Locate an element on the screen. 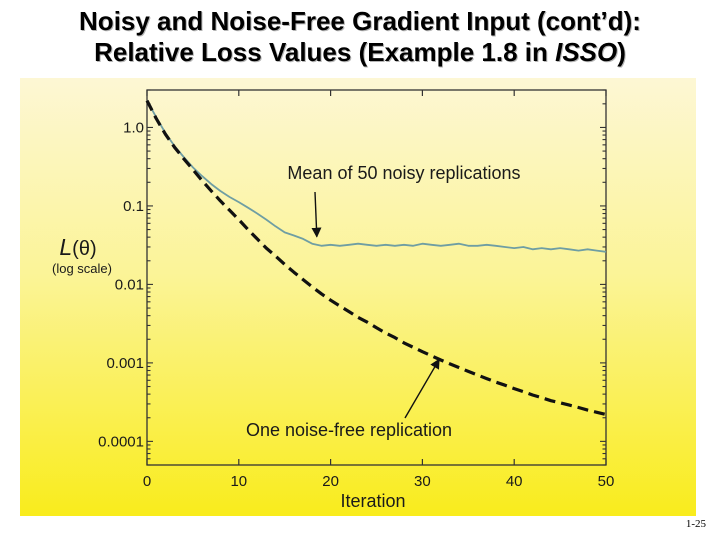 The image size is (720, 540). x-tick-label: 50 is located at coordinates (606, 481).